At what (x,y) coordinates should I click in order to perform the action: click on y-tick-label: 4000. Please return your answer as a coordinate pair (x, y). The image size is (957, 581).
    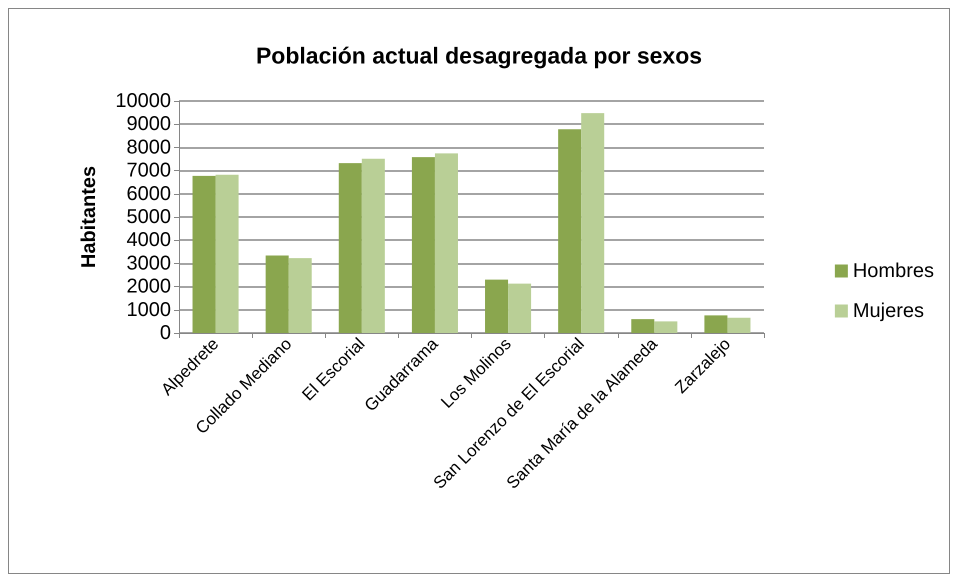
    Looking at the image, I should click on (148, 240).